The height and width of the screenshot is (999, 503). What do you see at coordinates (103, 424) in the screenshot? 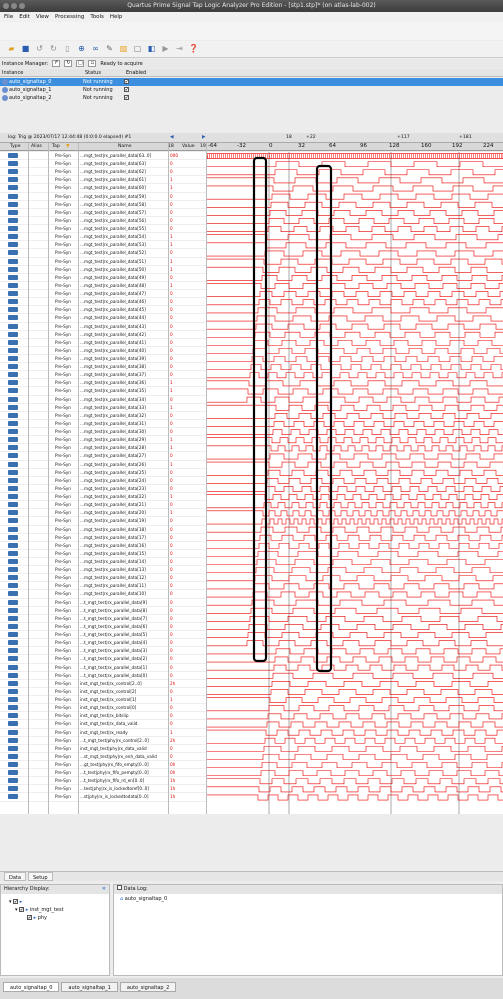
I see `signal-row: Pre-Syn ...mgt_test|rx_parallel_data[31] 0` at bounding box center [103, 424].